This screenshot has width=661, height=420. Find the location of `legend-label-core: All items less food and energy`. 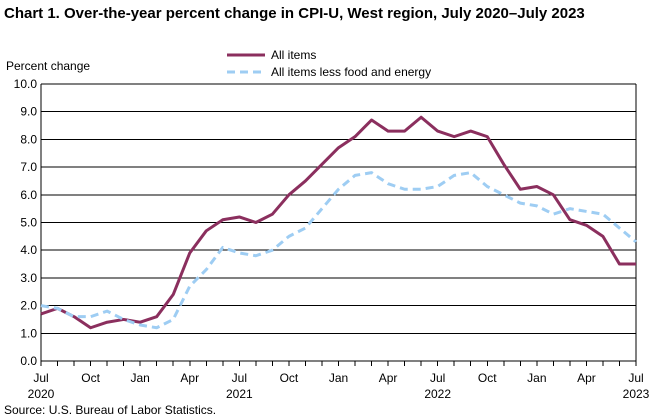

legend-label-core: All items less food and energy is located at coordinates (351, 72).